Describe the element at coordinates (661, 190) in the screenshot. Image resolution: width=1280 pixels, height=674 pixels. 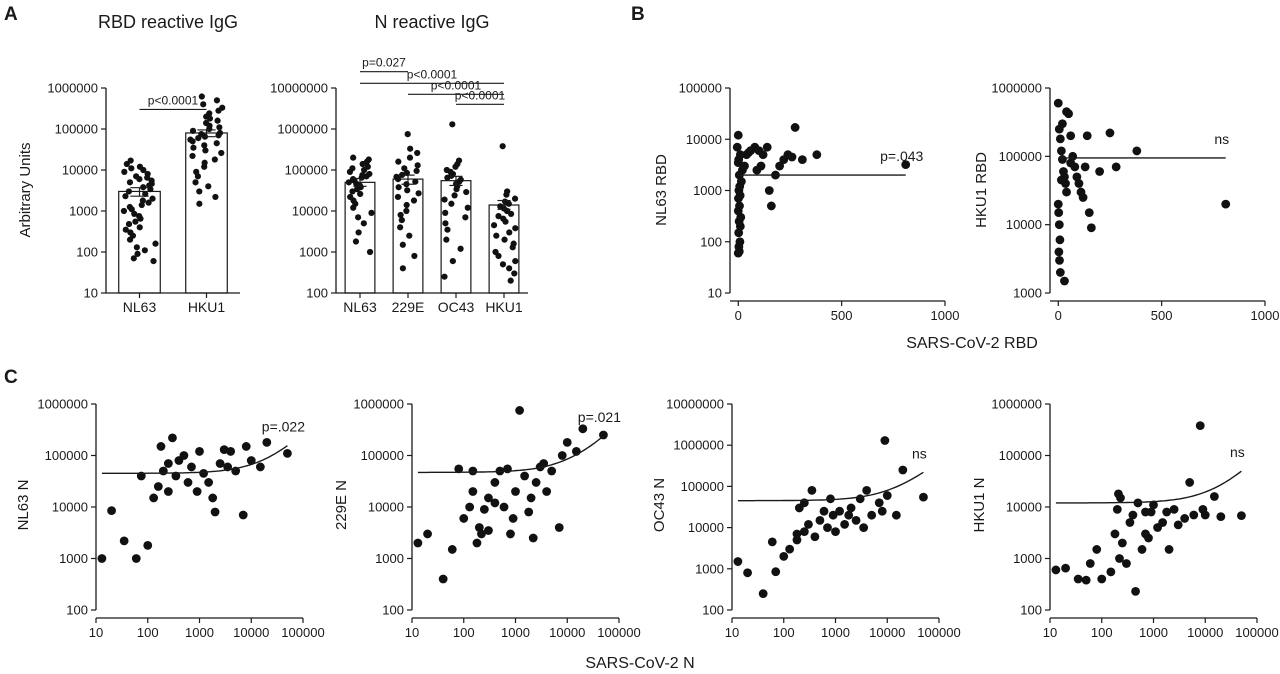
I see `y-axis-label: NL63 RBD` at that location.